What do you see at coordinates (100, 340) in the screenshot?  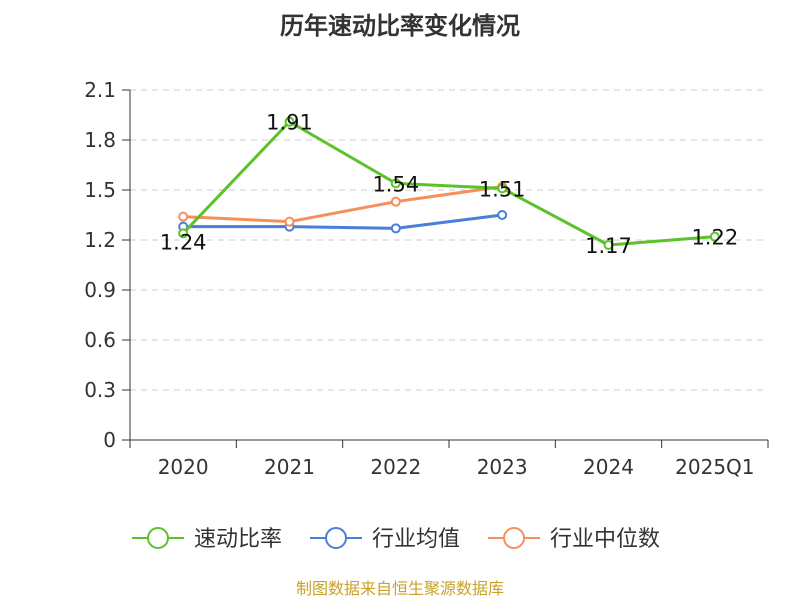 I see `y-tick-label: 0.6` at bounding box center [100, 340].